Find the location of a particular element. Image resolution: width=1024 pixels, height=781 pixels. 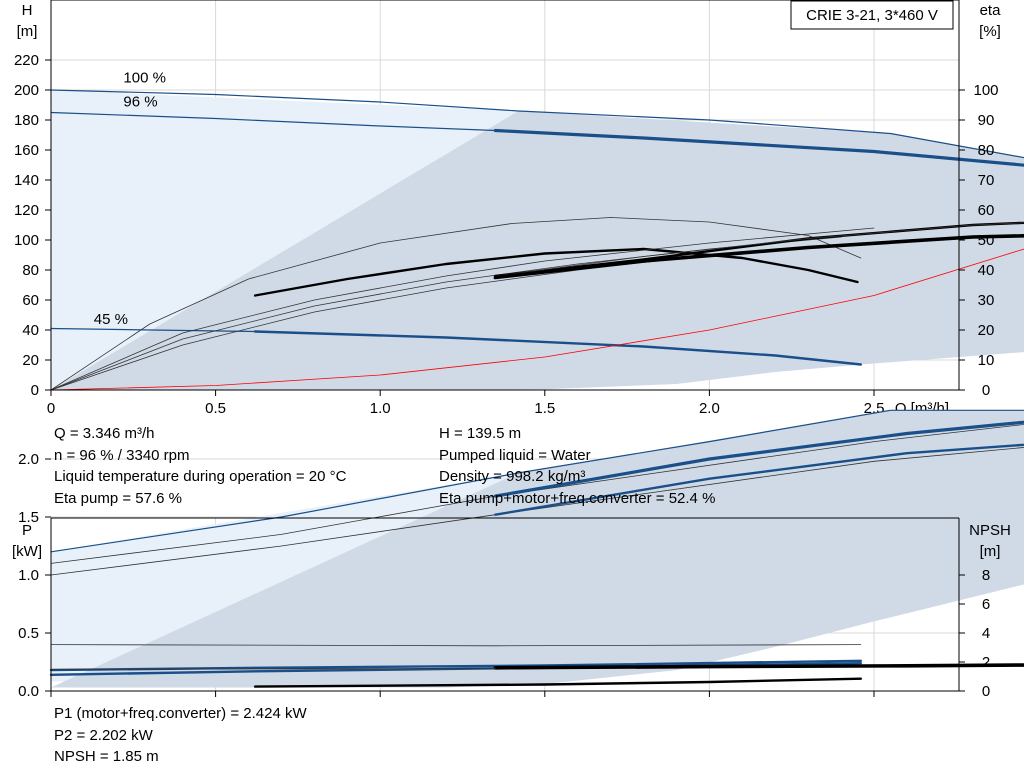

y2-tick-label: 90 is located at coordinates (986, 120).